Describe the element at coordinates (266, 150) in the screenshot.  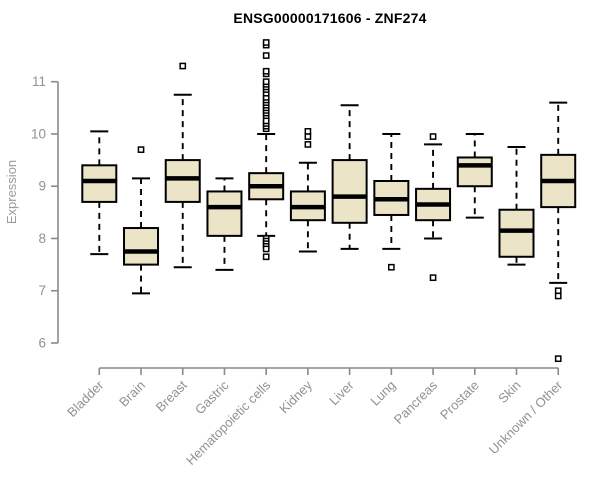
I see `boxplot-hematopoietic-cells` at that location.